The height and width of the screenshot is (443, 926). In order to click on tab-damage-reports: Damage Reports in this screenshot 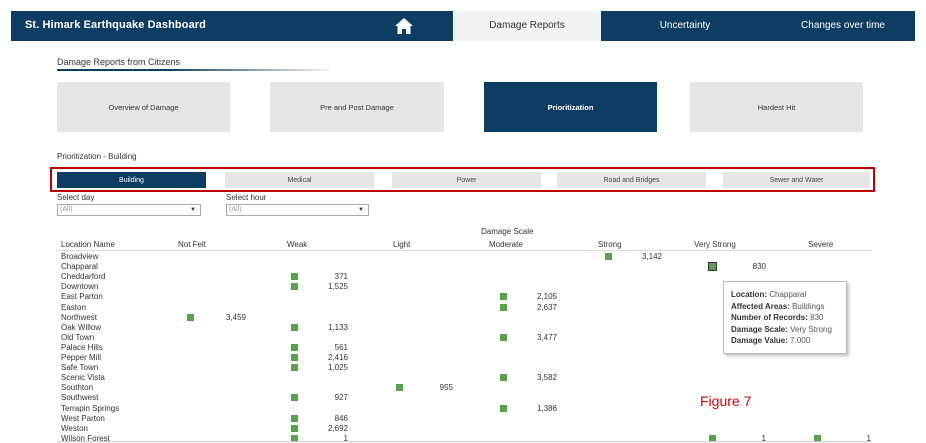, I will do `click(527, 26)`.